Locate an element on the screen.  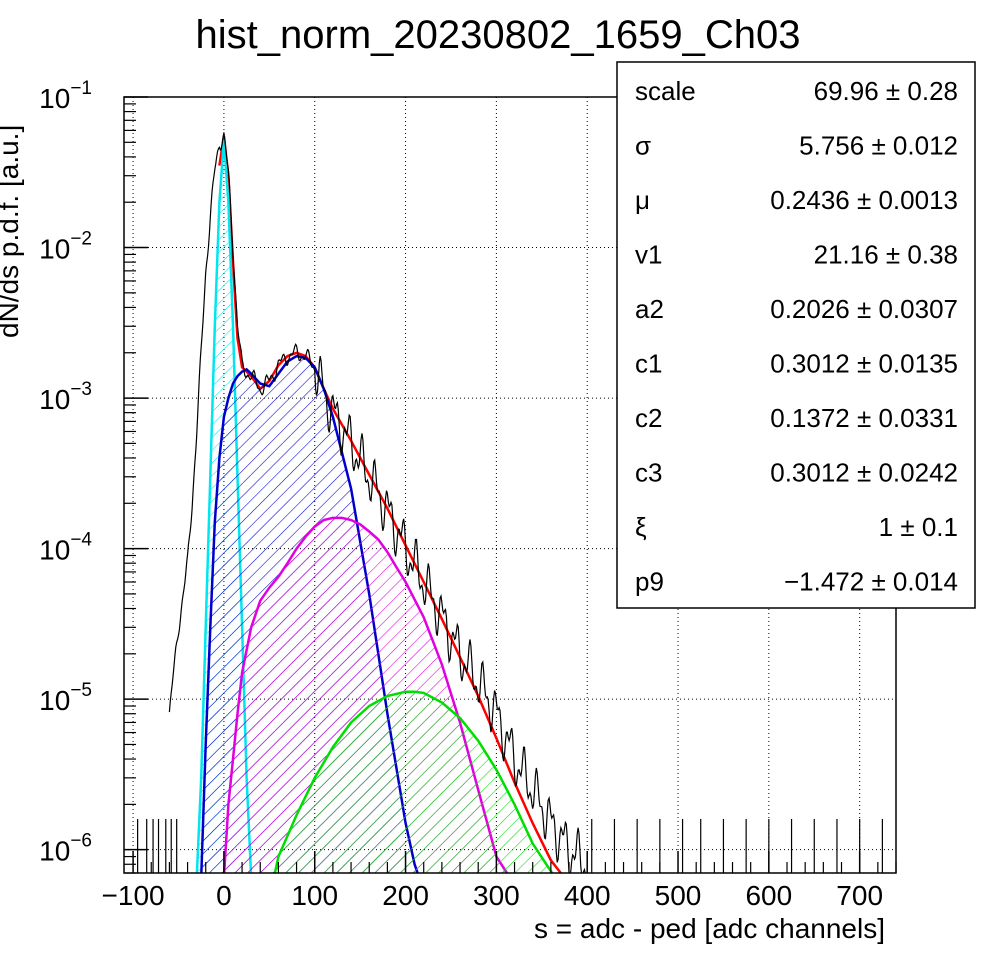
y-tick-exponent: −2 is located at coordinates (81, 239).